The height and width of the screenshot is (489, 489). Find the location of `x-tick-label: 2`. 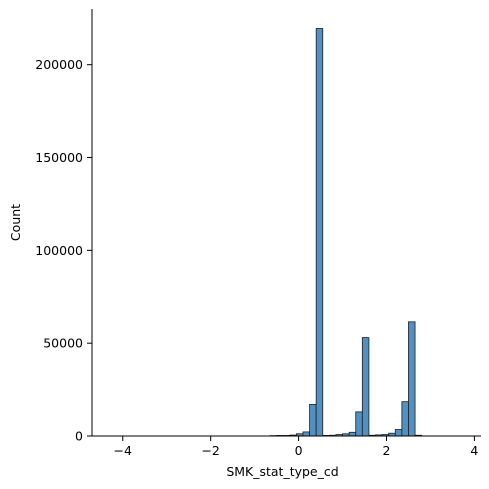

x-tick-label: 2 is located at coordinates (387, 450).